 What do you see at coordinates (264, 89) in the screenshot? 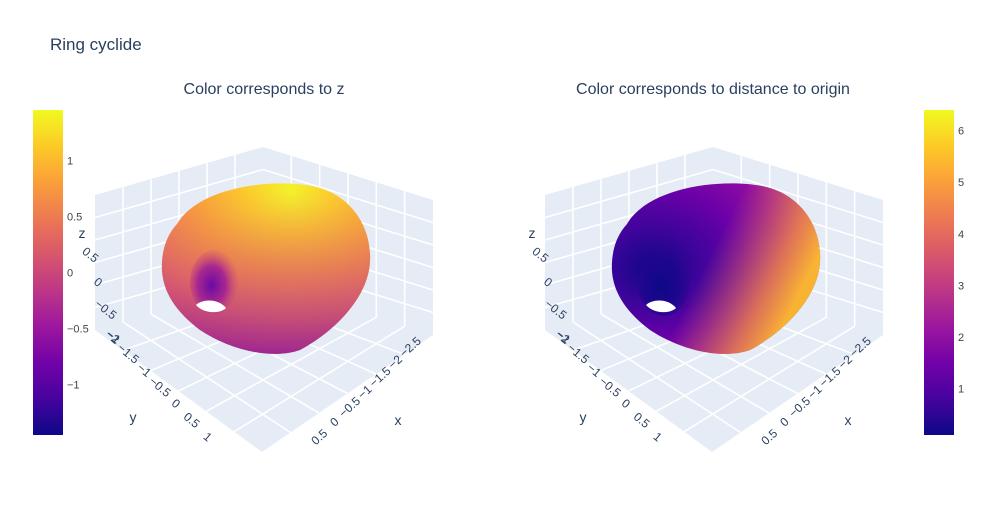
I see `subplot-title-left: Color corresponds to z` at bounding box center [264, 89].